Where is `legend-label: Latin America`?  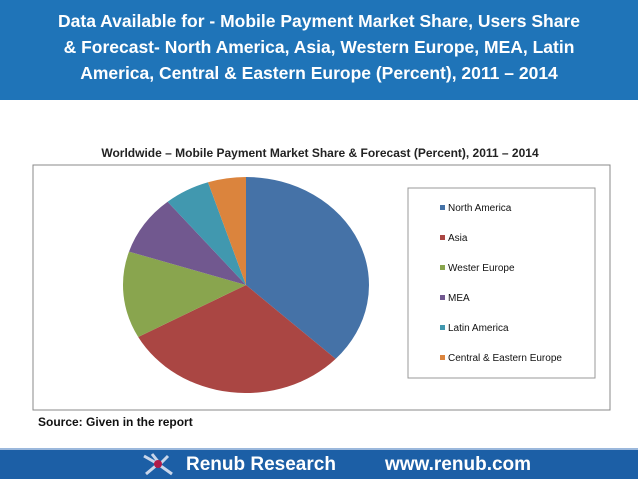
legend-label: Latin America is located at coordinates (478, 328).